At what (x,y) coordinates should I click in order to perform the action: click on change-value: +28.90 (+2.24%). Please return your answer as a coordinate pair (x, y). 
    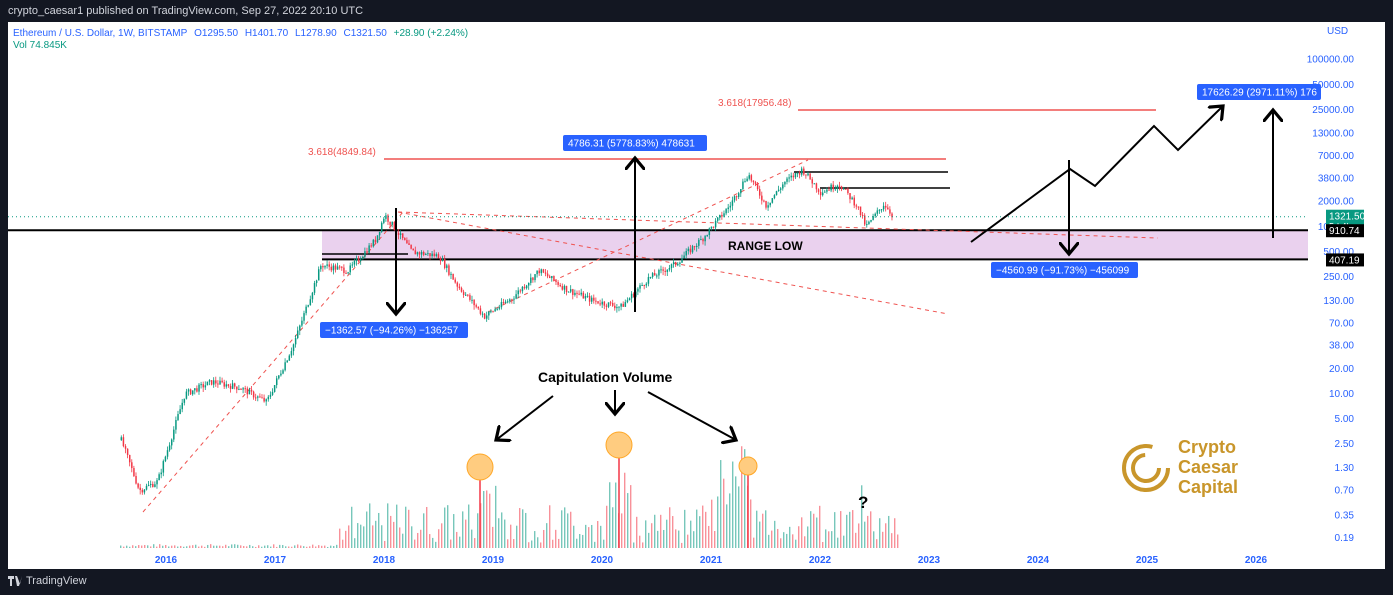
    Looking at the image, I should click on (431, 33).